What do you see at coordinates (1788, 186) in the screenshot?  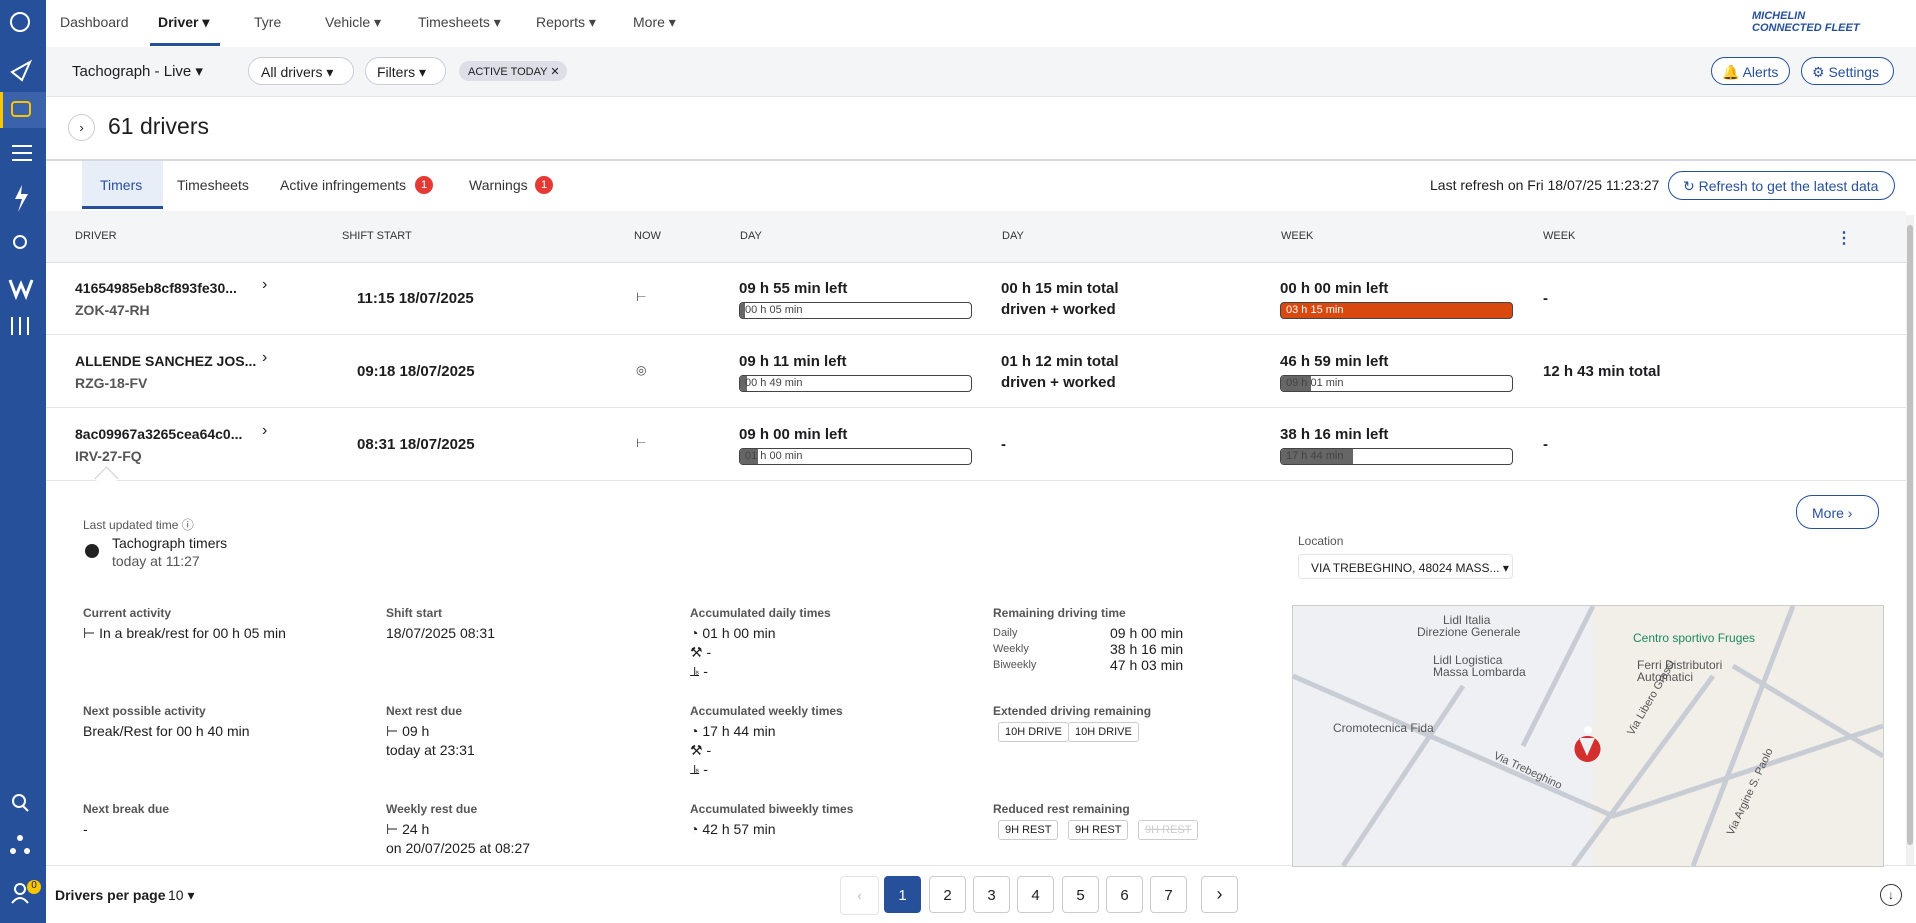 I see `refresh-button-label: Refresh to get the latest data` at bounding box center [1788, 186].